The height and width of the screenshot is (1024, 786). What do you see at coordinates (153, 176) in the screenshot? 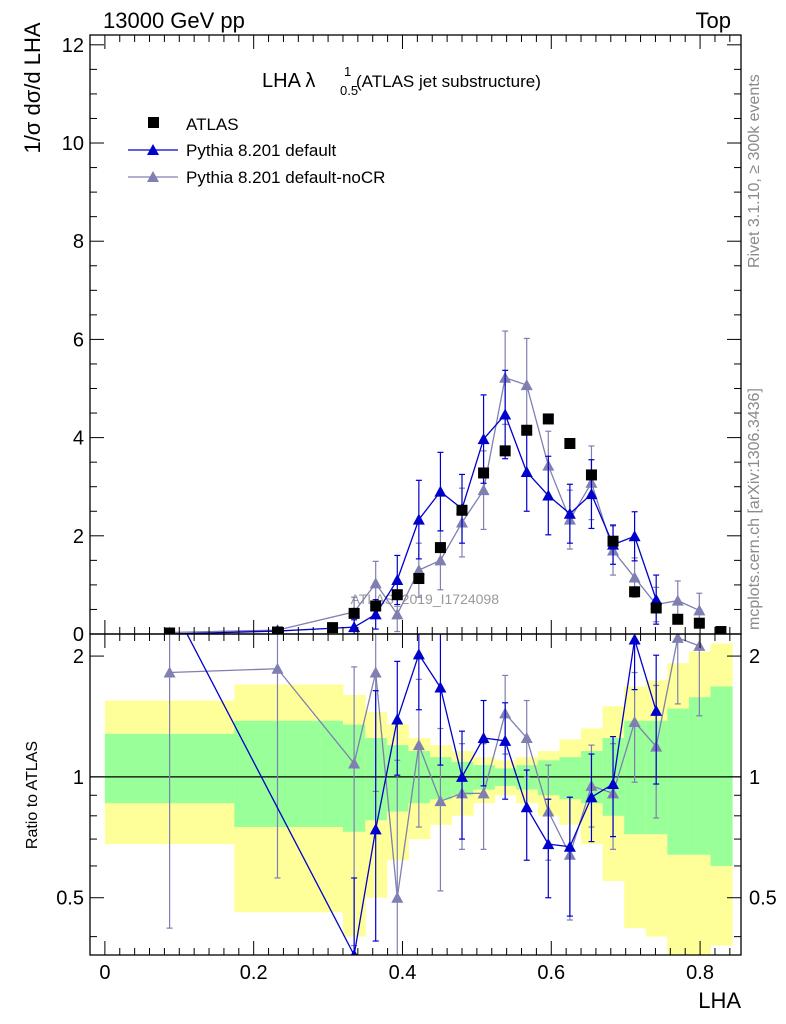
I see `legend-nocr-marker` at bounding box center [153, 176].